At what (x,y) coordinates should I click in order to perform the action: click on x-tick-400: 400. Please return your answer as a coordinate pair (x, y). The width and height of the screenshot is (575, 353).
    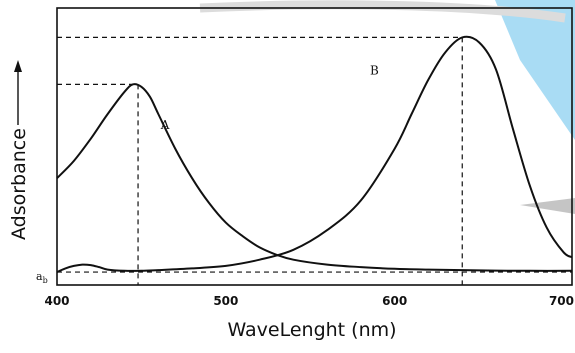
    Looking at the image, I should click on (56, 301).